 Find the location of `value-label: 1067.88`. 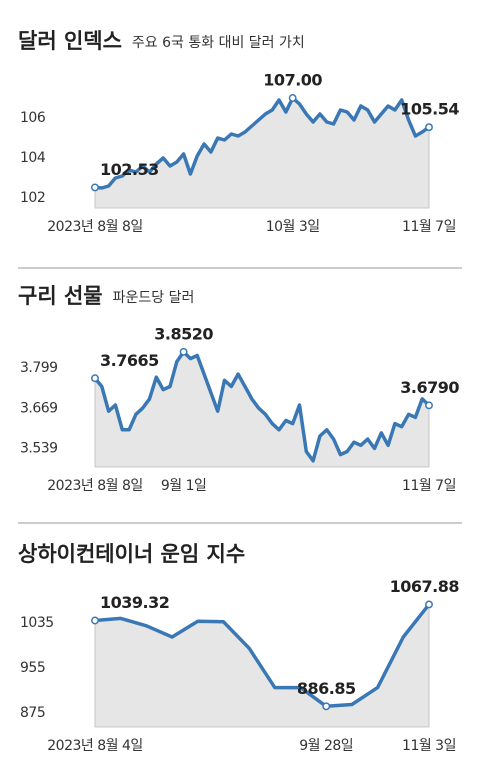

value-label: 1067.88 is located at coordinates (425, 586).